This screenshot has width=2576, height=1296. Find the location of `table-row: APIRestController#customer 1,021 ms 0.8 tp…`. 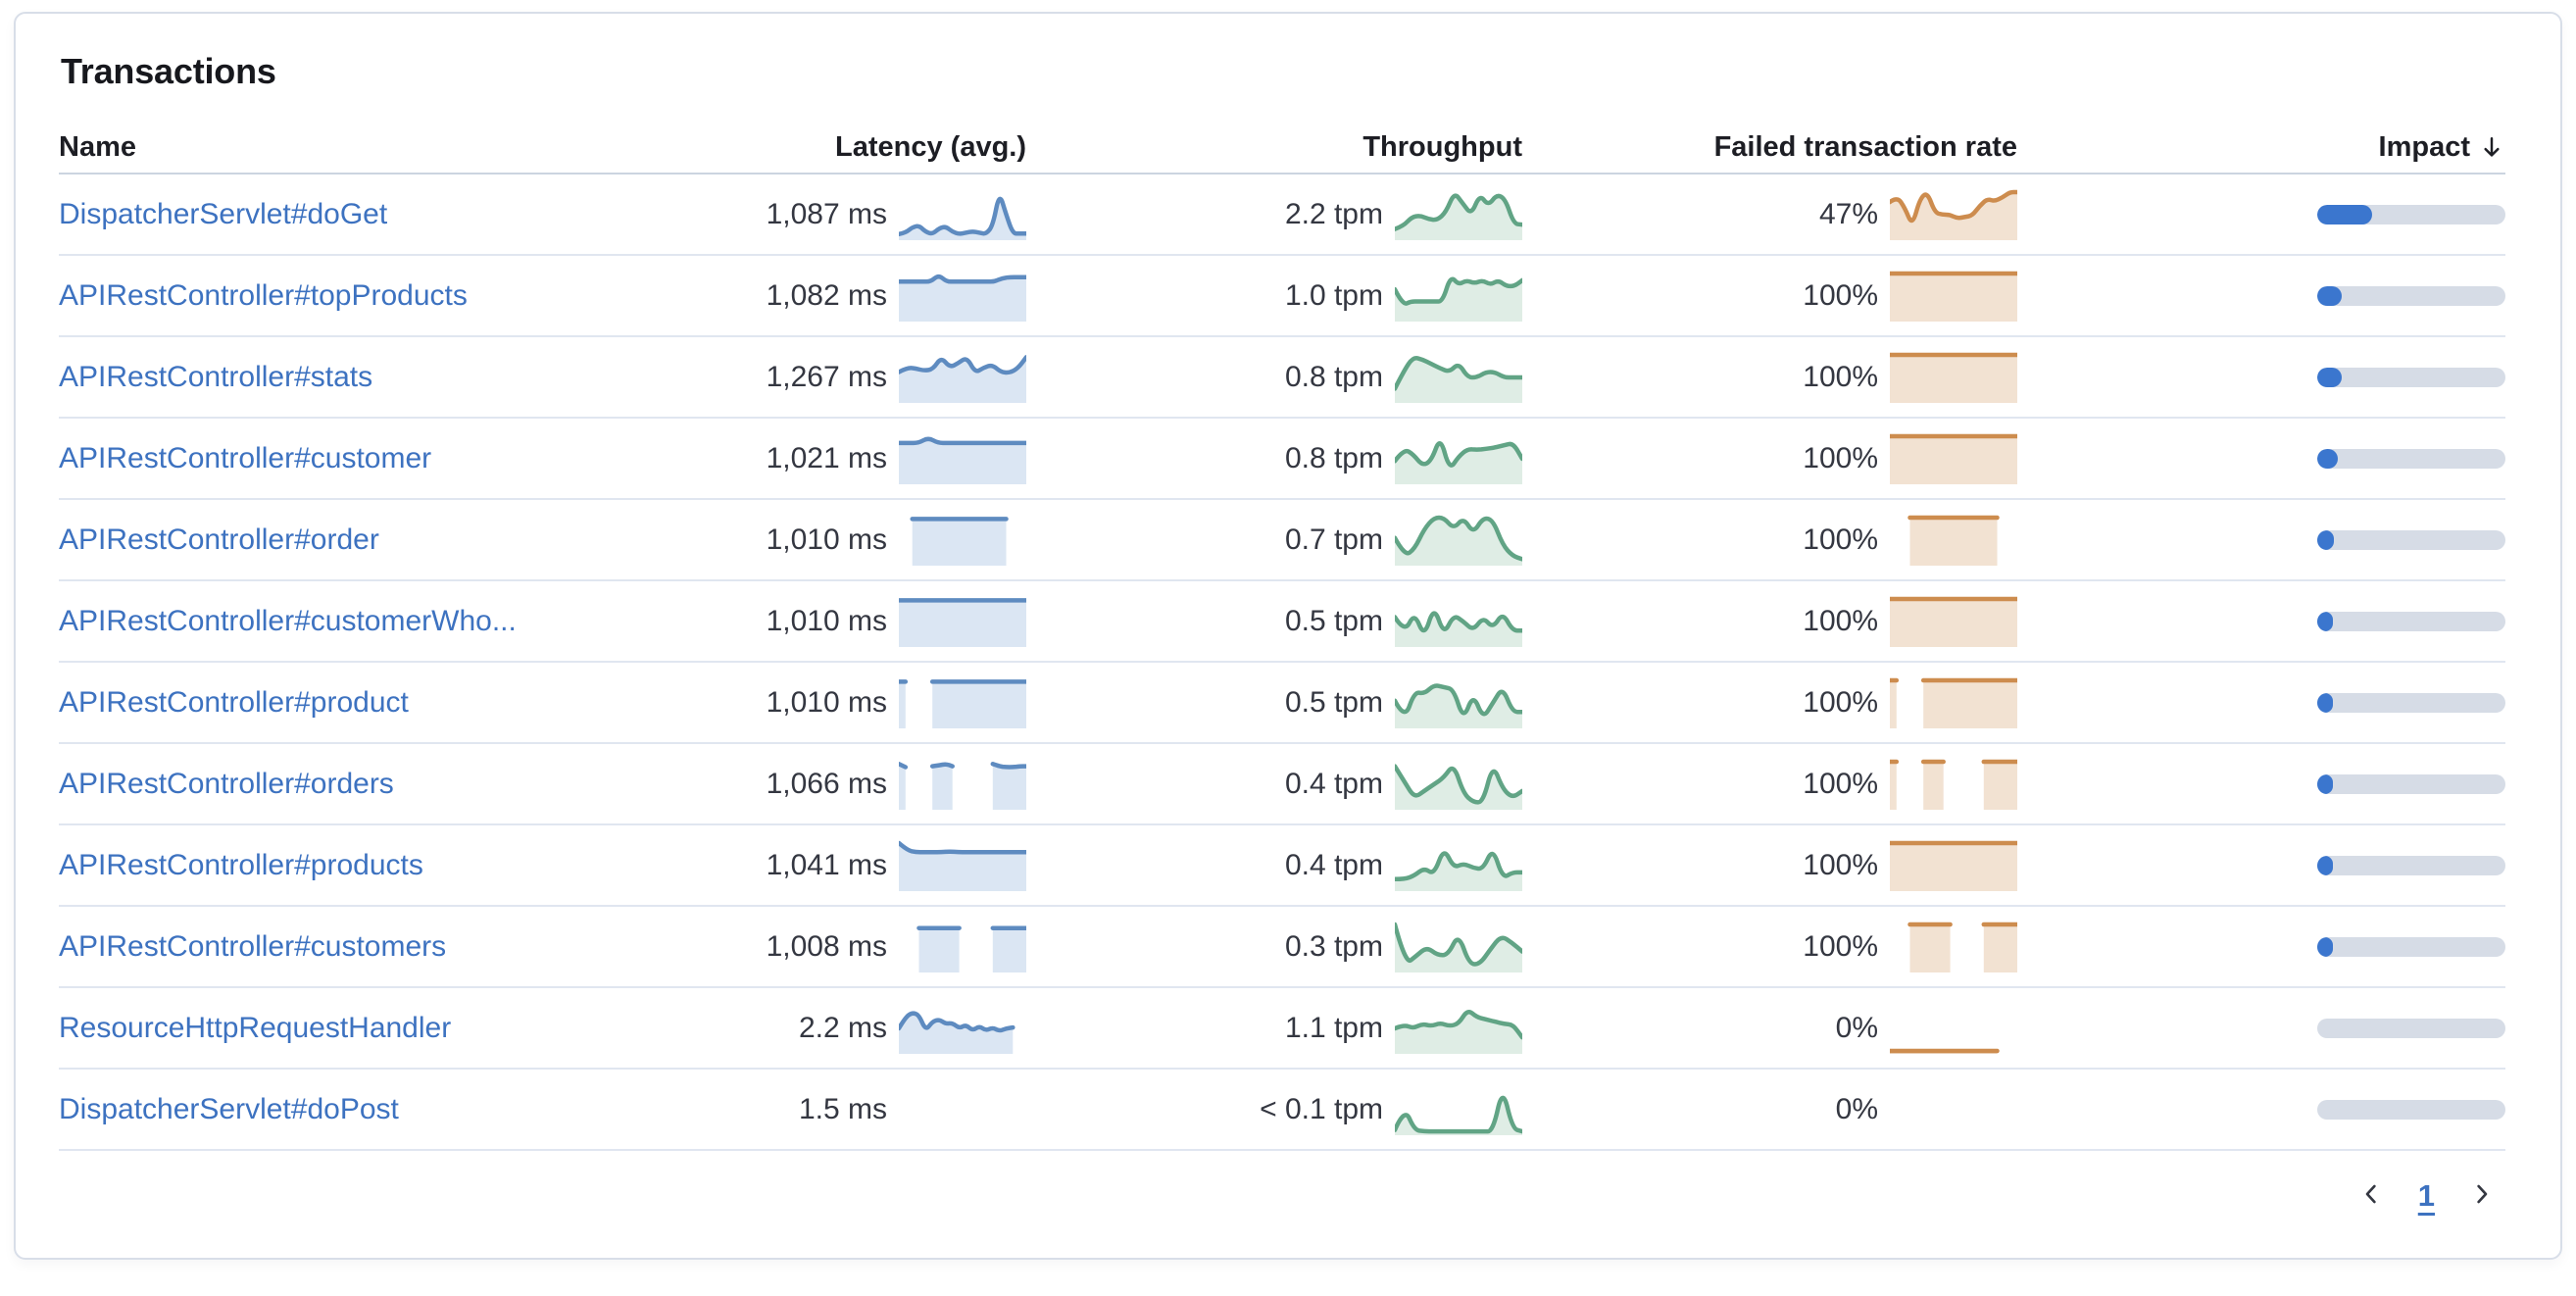

table-row: APIRestController#customer 1,021 ms 0.8 tp… is located at coordinates (1282, 459).